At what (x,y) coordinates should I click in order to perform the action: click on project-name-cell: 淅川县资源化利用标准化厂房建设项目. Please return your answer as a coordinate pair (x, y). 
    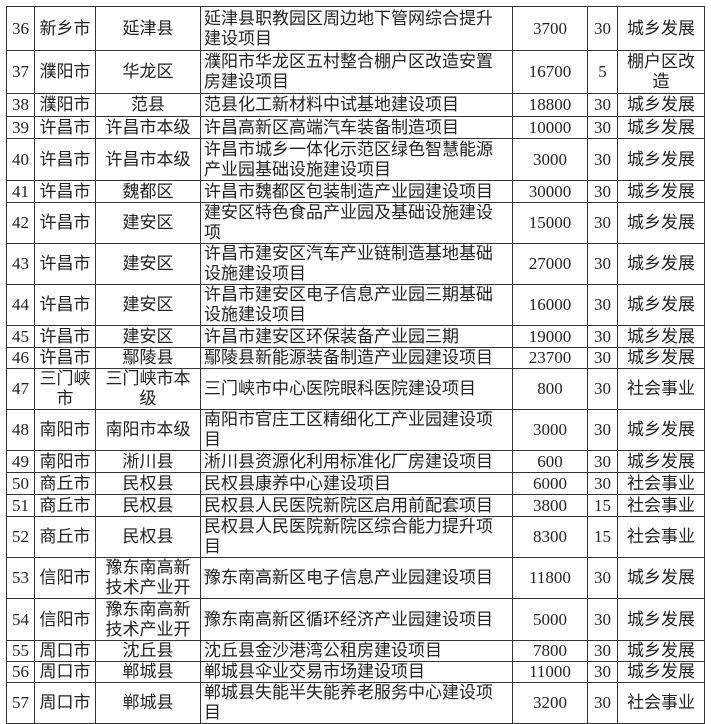
    Looking at the image, I should click on (356, 461).